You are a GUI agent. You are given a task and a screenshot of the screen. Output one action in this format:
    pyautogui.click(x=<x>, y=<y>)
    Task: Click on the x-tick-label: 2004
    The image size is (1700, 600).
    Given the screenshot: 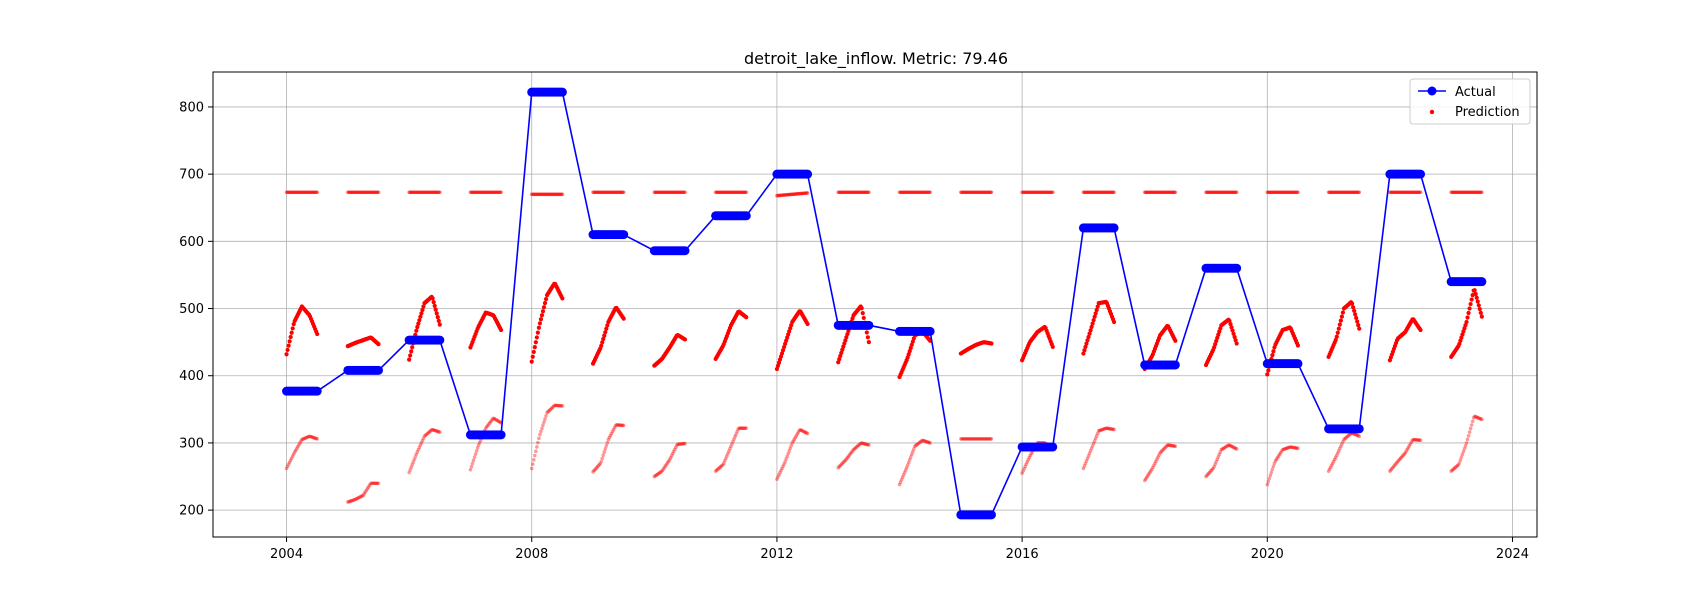 What is the action you would take?
    pyautogui.click(x=286, y=554)
    